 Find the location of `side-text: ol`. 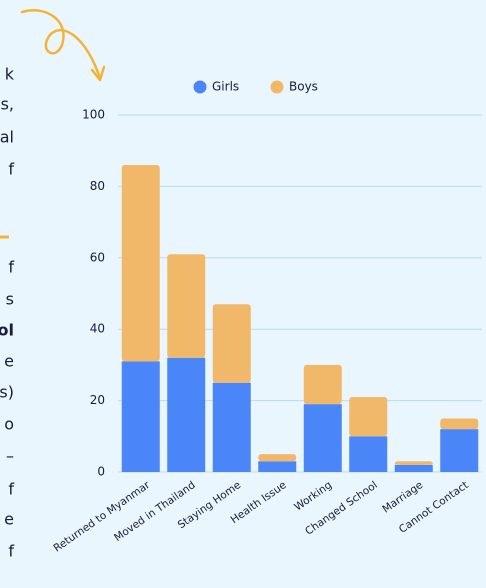

side-text: ol is located at coordinates (7, 330).